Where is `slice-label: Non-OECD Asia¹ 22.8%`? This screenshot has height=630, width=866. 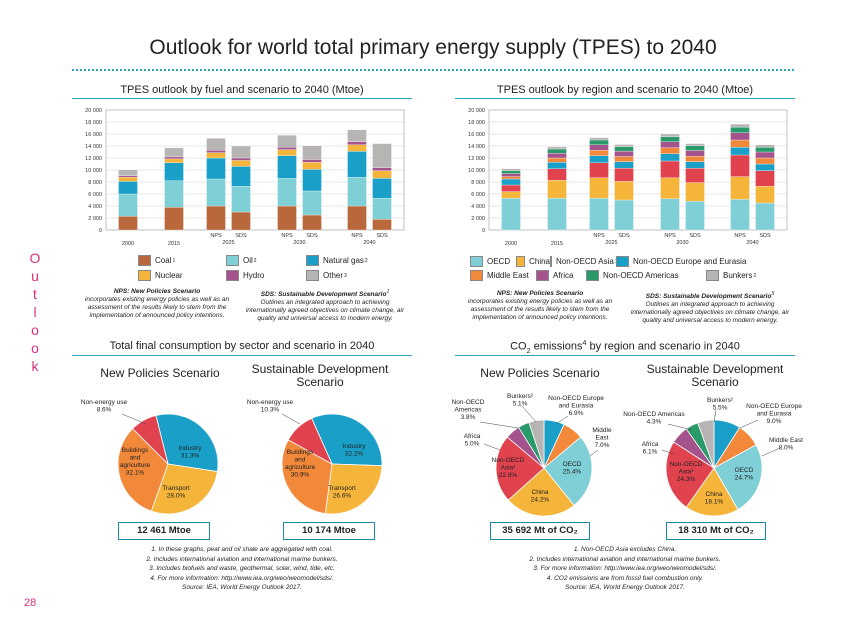 slice-label: Non-OECD Asia¹ 22.8% is located at coordinates (508, 468).